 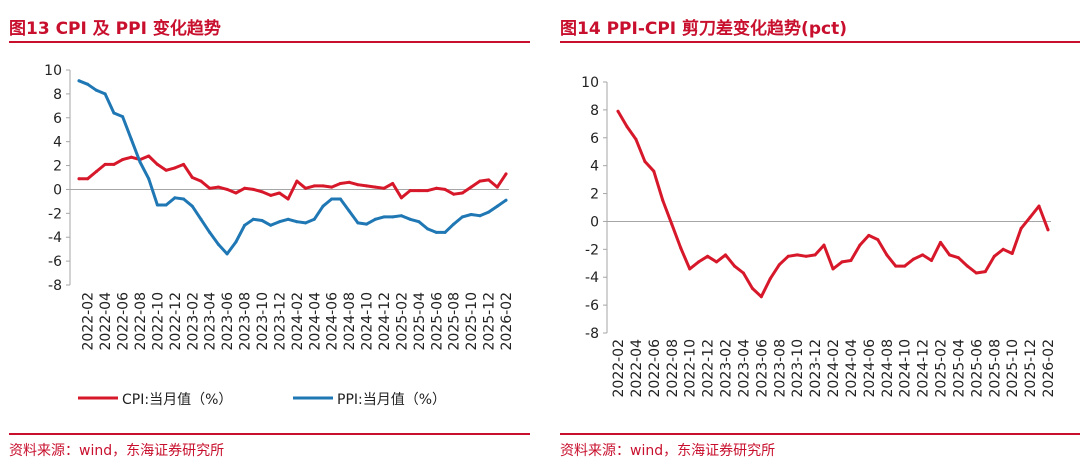 What do you see at coordinates (57, 167) in the screenshot?
I see `y-tick-label: 2` at bounding box center [57, 167].